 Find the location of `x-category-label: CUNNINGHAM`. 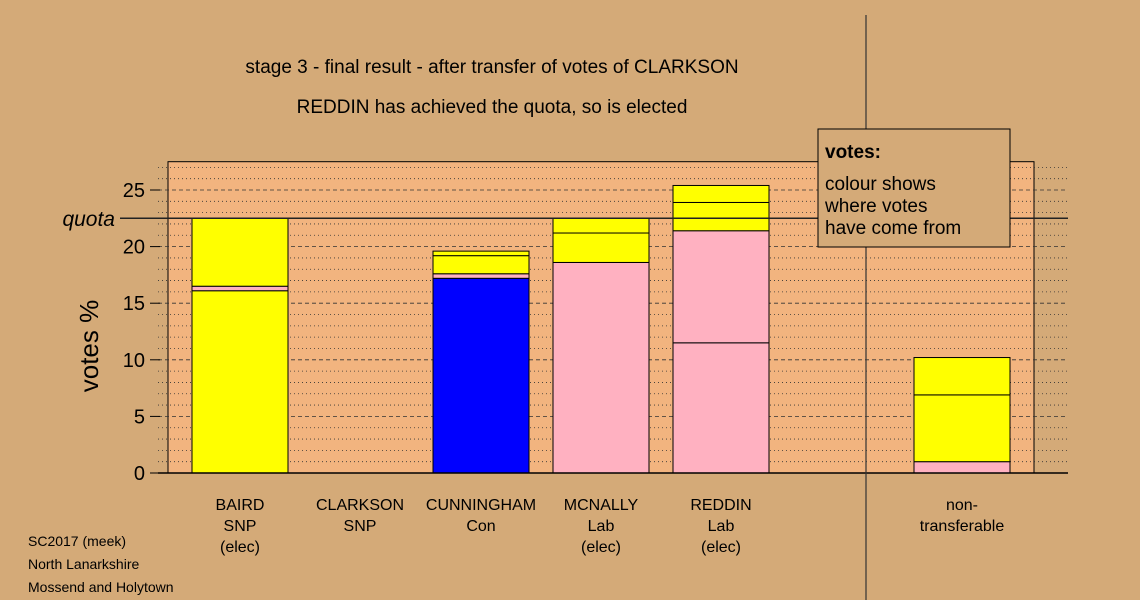

x-category-label: CUNNINGHAM is located at coordinates (481, 505).